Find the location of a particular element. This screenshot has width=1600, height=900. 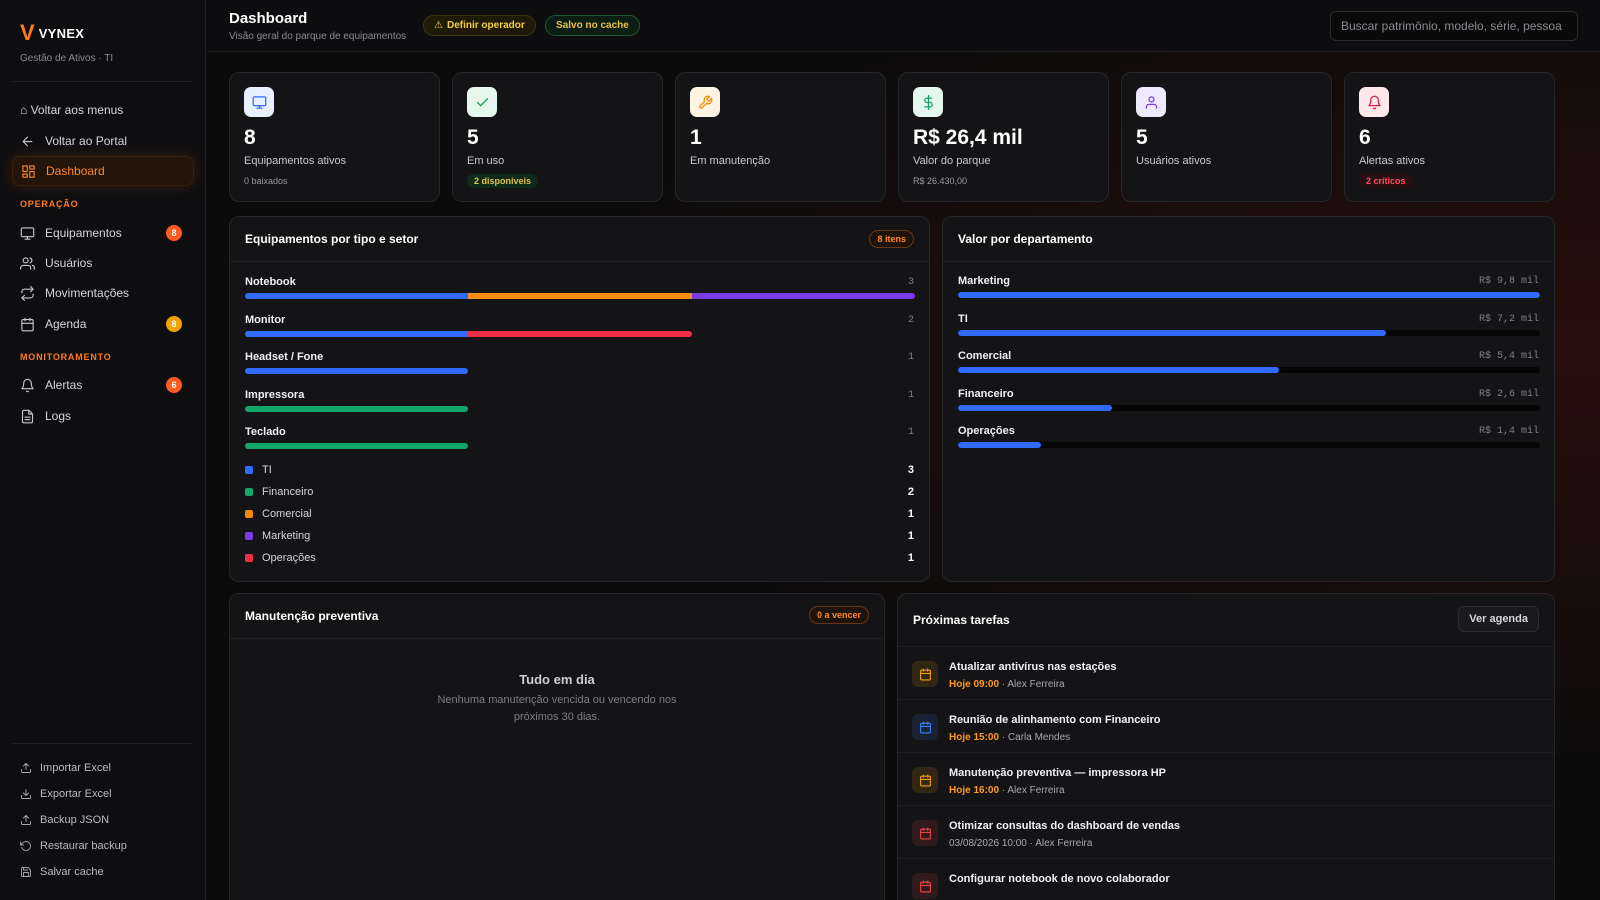

sidebar-divider is located at coordinates (102, 743).